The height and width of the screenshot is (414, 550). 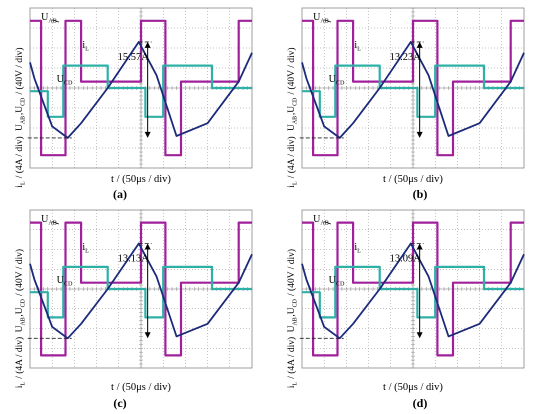 I want to click on peak-value-label: 13.13A, so click(x=134, y=258).